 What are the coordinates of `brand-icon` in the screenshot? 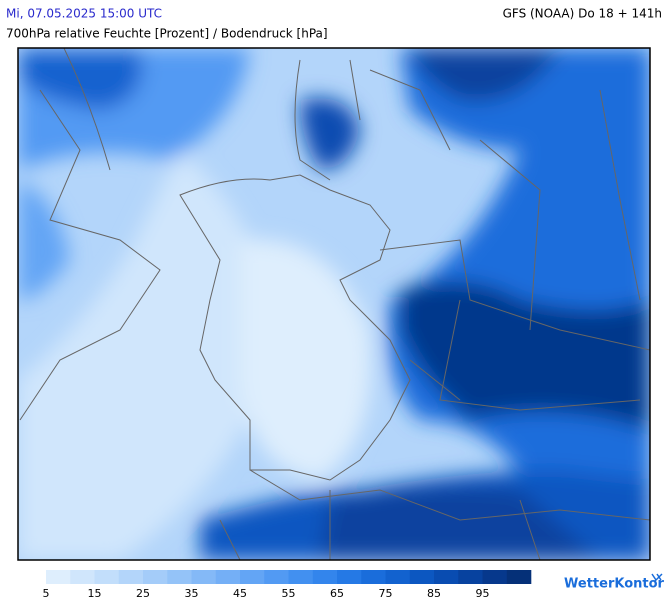 It's located at (657, 578).